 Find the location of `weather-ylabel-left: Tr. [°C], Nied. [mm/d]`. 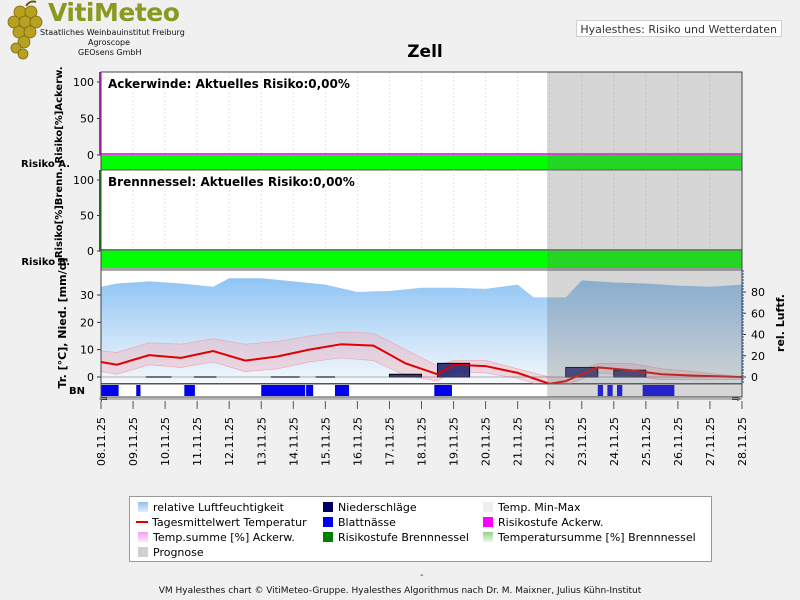

weather-ylabel-left: Tr. [°C], Nied. [mm/d] is located at coordinates (62, 323).